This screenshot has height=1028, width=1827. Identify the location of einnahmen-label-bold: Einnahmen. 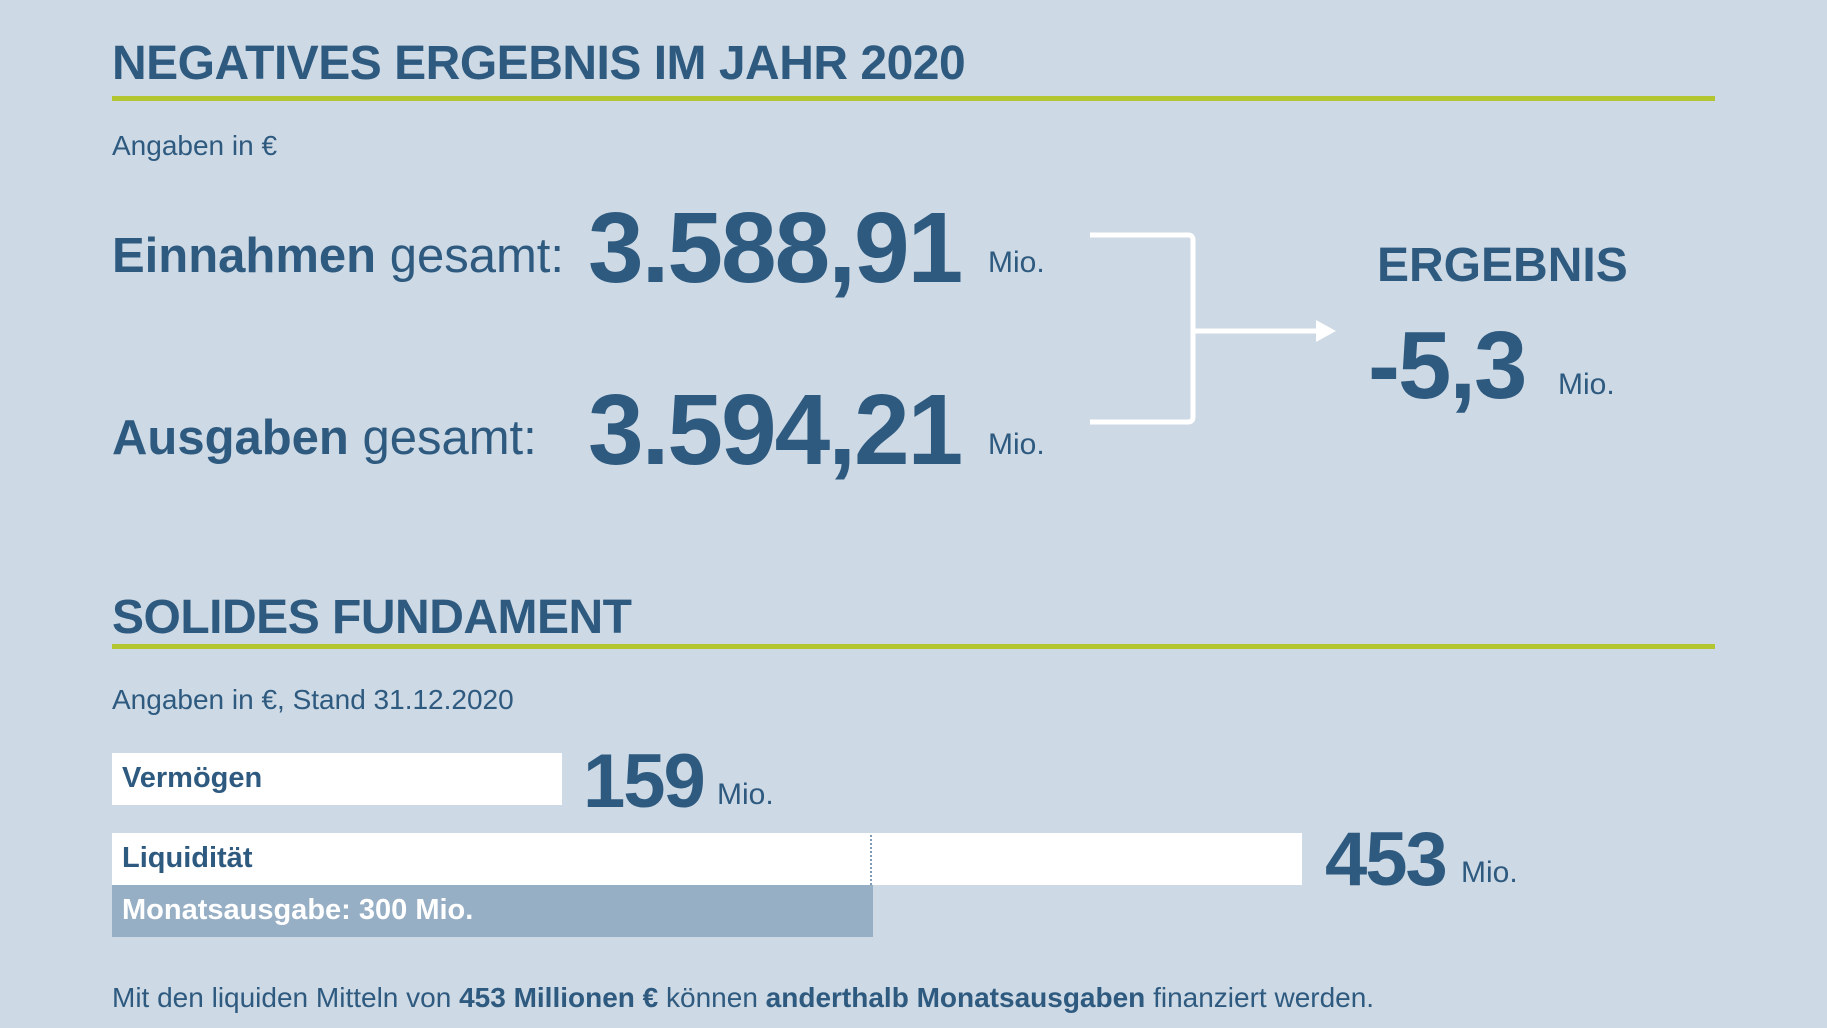
(244, 256).